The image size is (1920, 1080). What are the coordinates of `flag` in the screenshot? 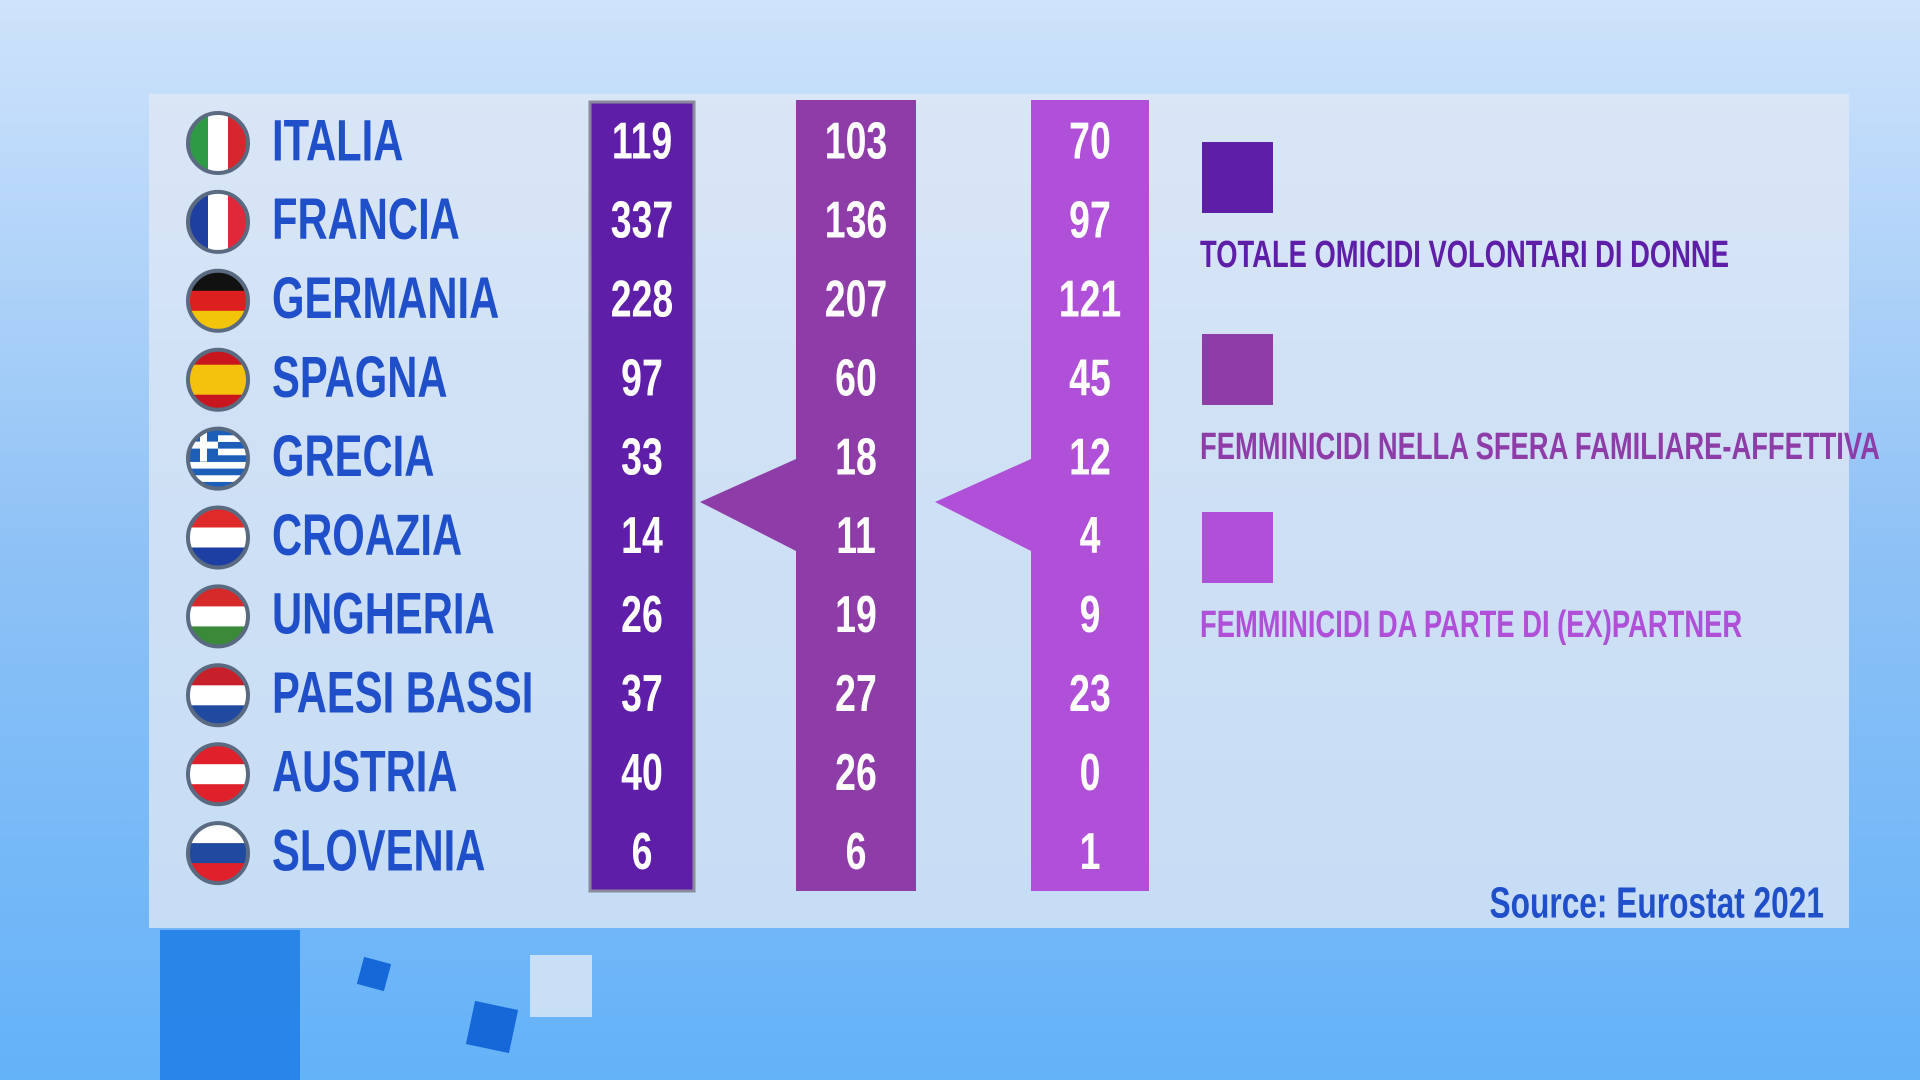 It's located at (218, 458).